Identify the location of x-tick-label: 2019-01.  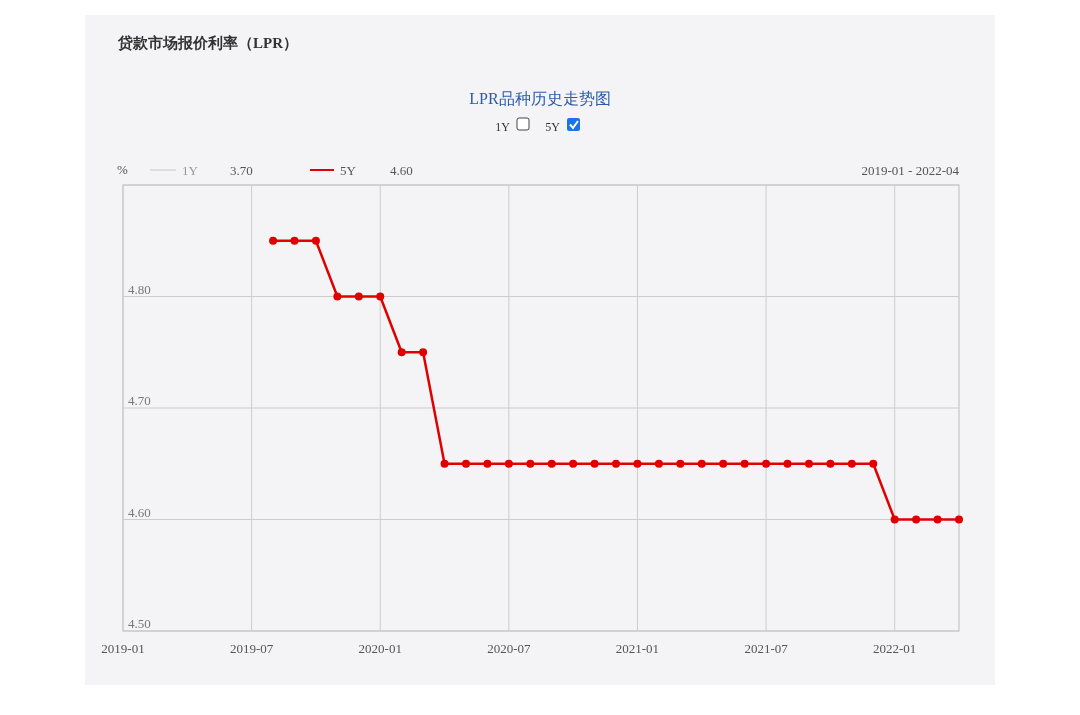
(123, 648).